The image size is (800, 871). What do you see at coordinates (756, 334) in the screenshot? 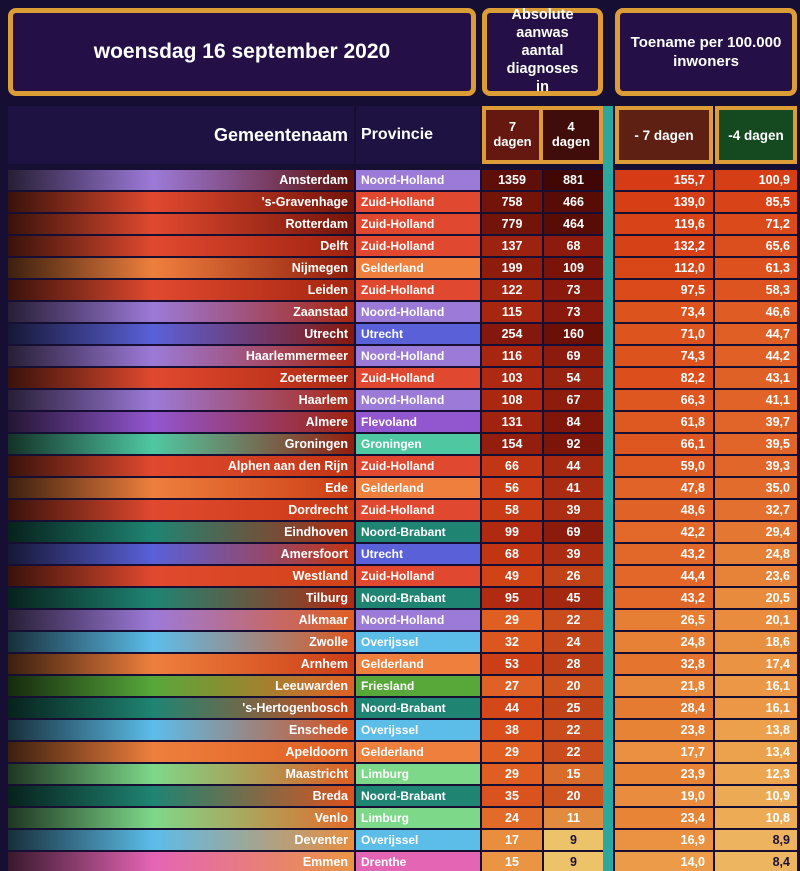
I see `toename-4d-cell: 44,7` at bounding box center [756, 334].